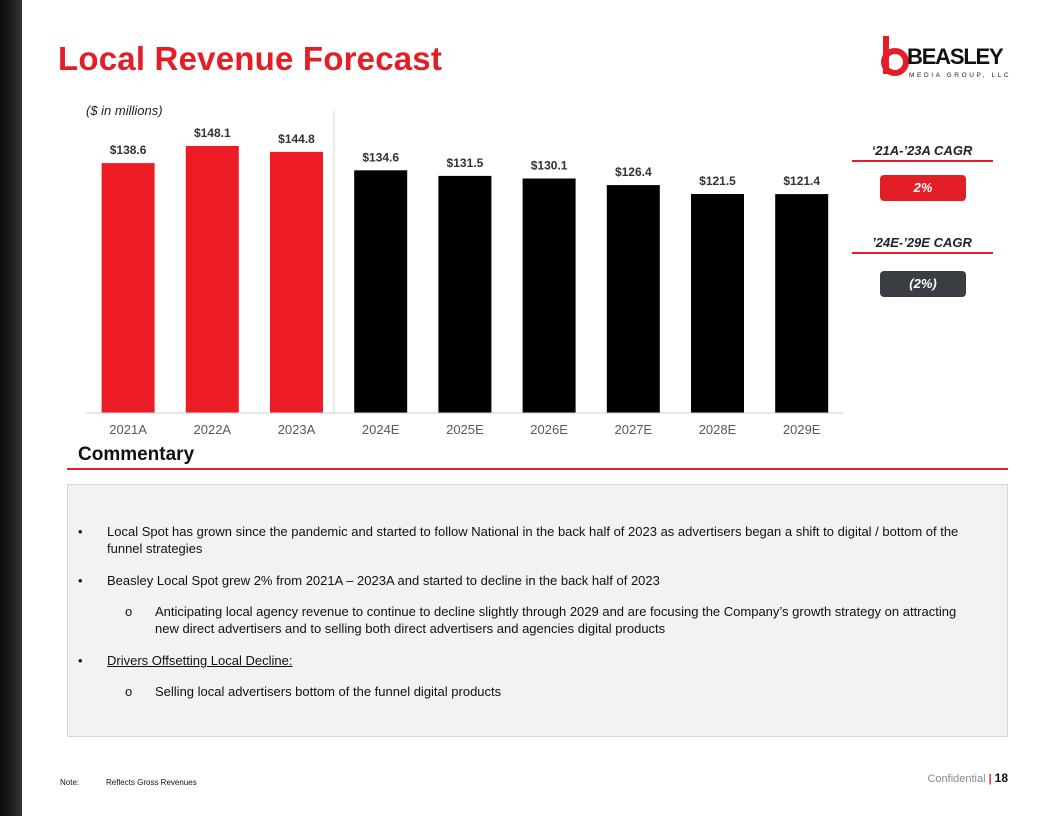 The image size is (1056, 816). What do you see at coordinates (923, 284) in the screenshot?
I see `cagr-forecast-badge: (2%)` at bounding box center [923, 284].